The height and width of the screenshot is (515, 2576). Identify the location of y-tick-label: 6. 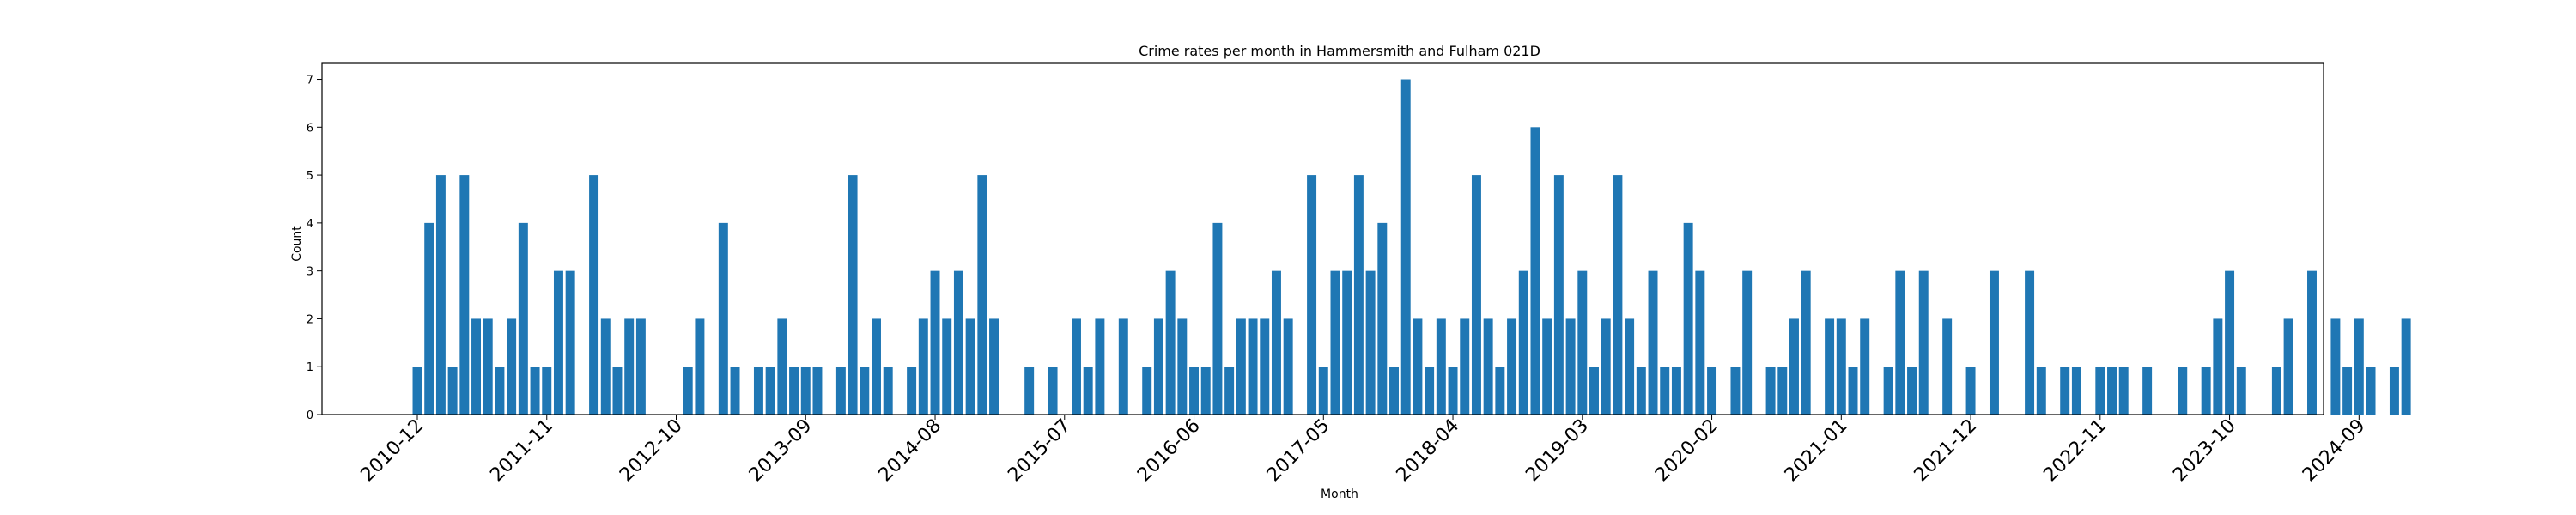
(310, 128).